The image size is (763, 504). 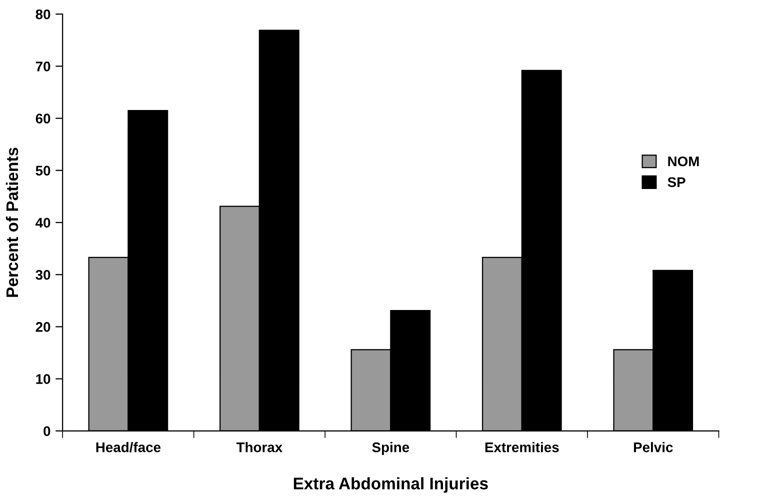 What do you see at coordinates (43, 171) in the screenshot?
I see `y-tick-label: 50` at bounding box center [43, 171].